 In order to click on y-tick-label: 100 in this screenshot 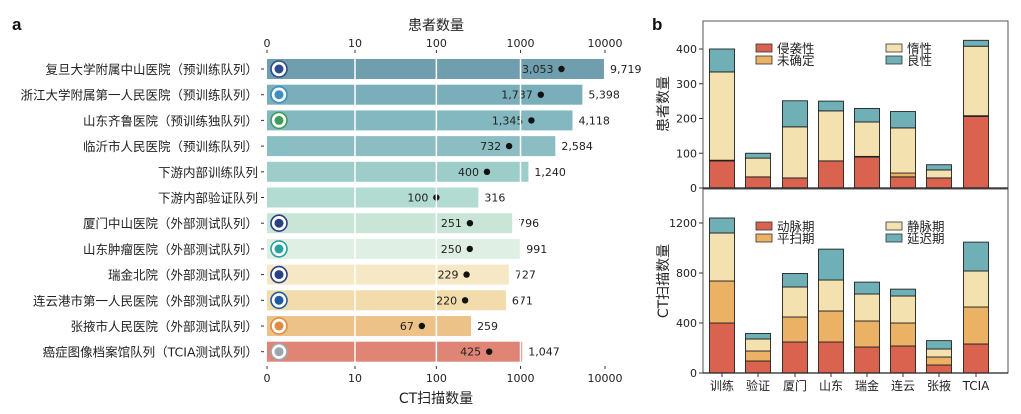, I will do `click(686, 153)`.